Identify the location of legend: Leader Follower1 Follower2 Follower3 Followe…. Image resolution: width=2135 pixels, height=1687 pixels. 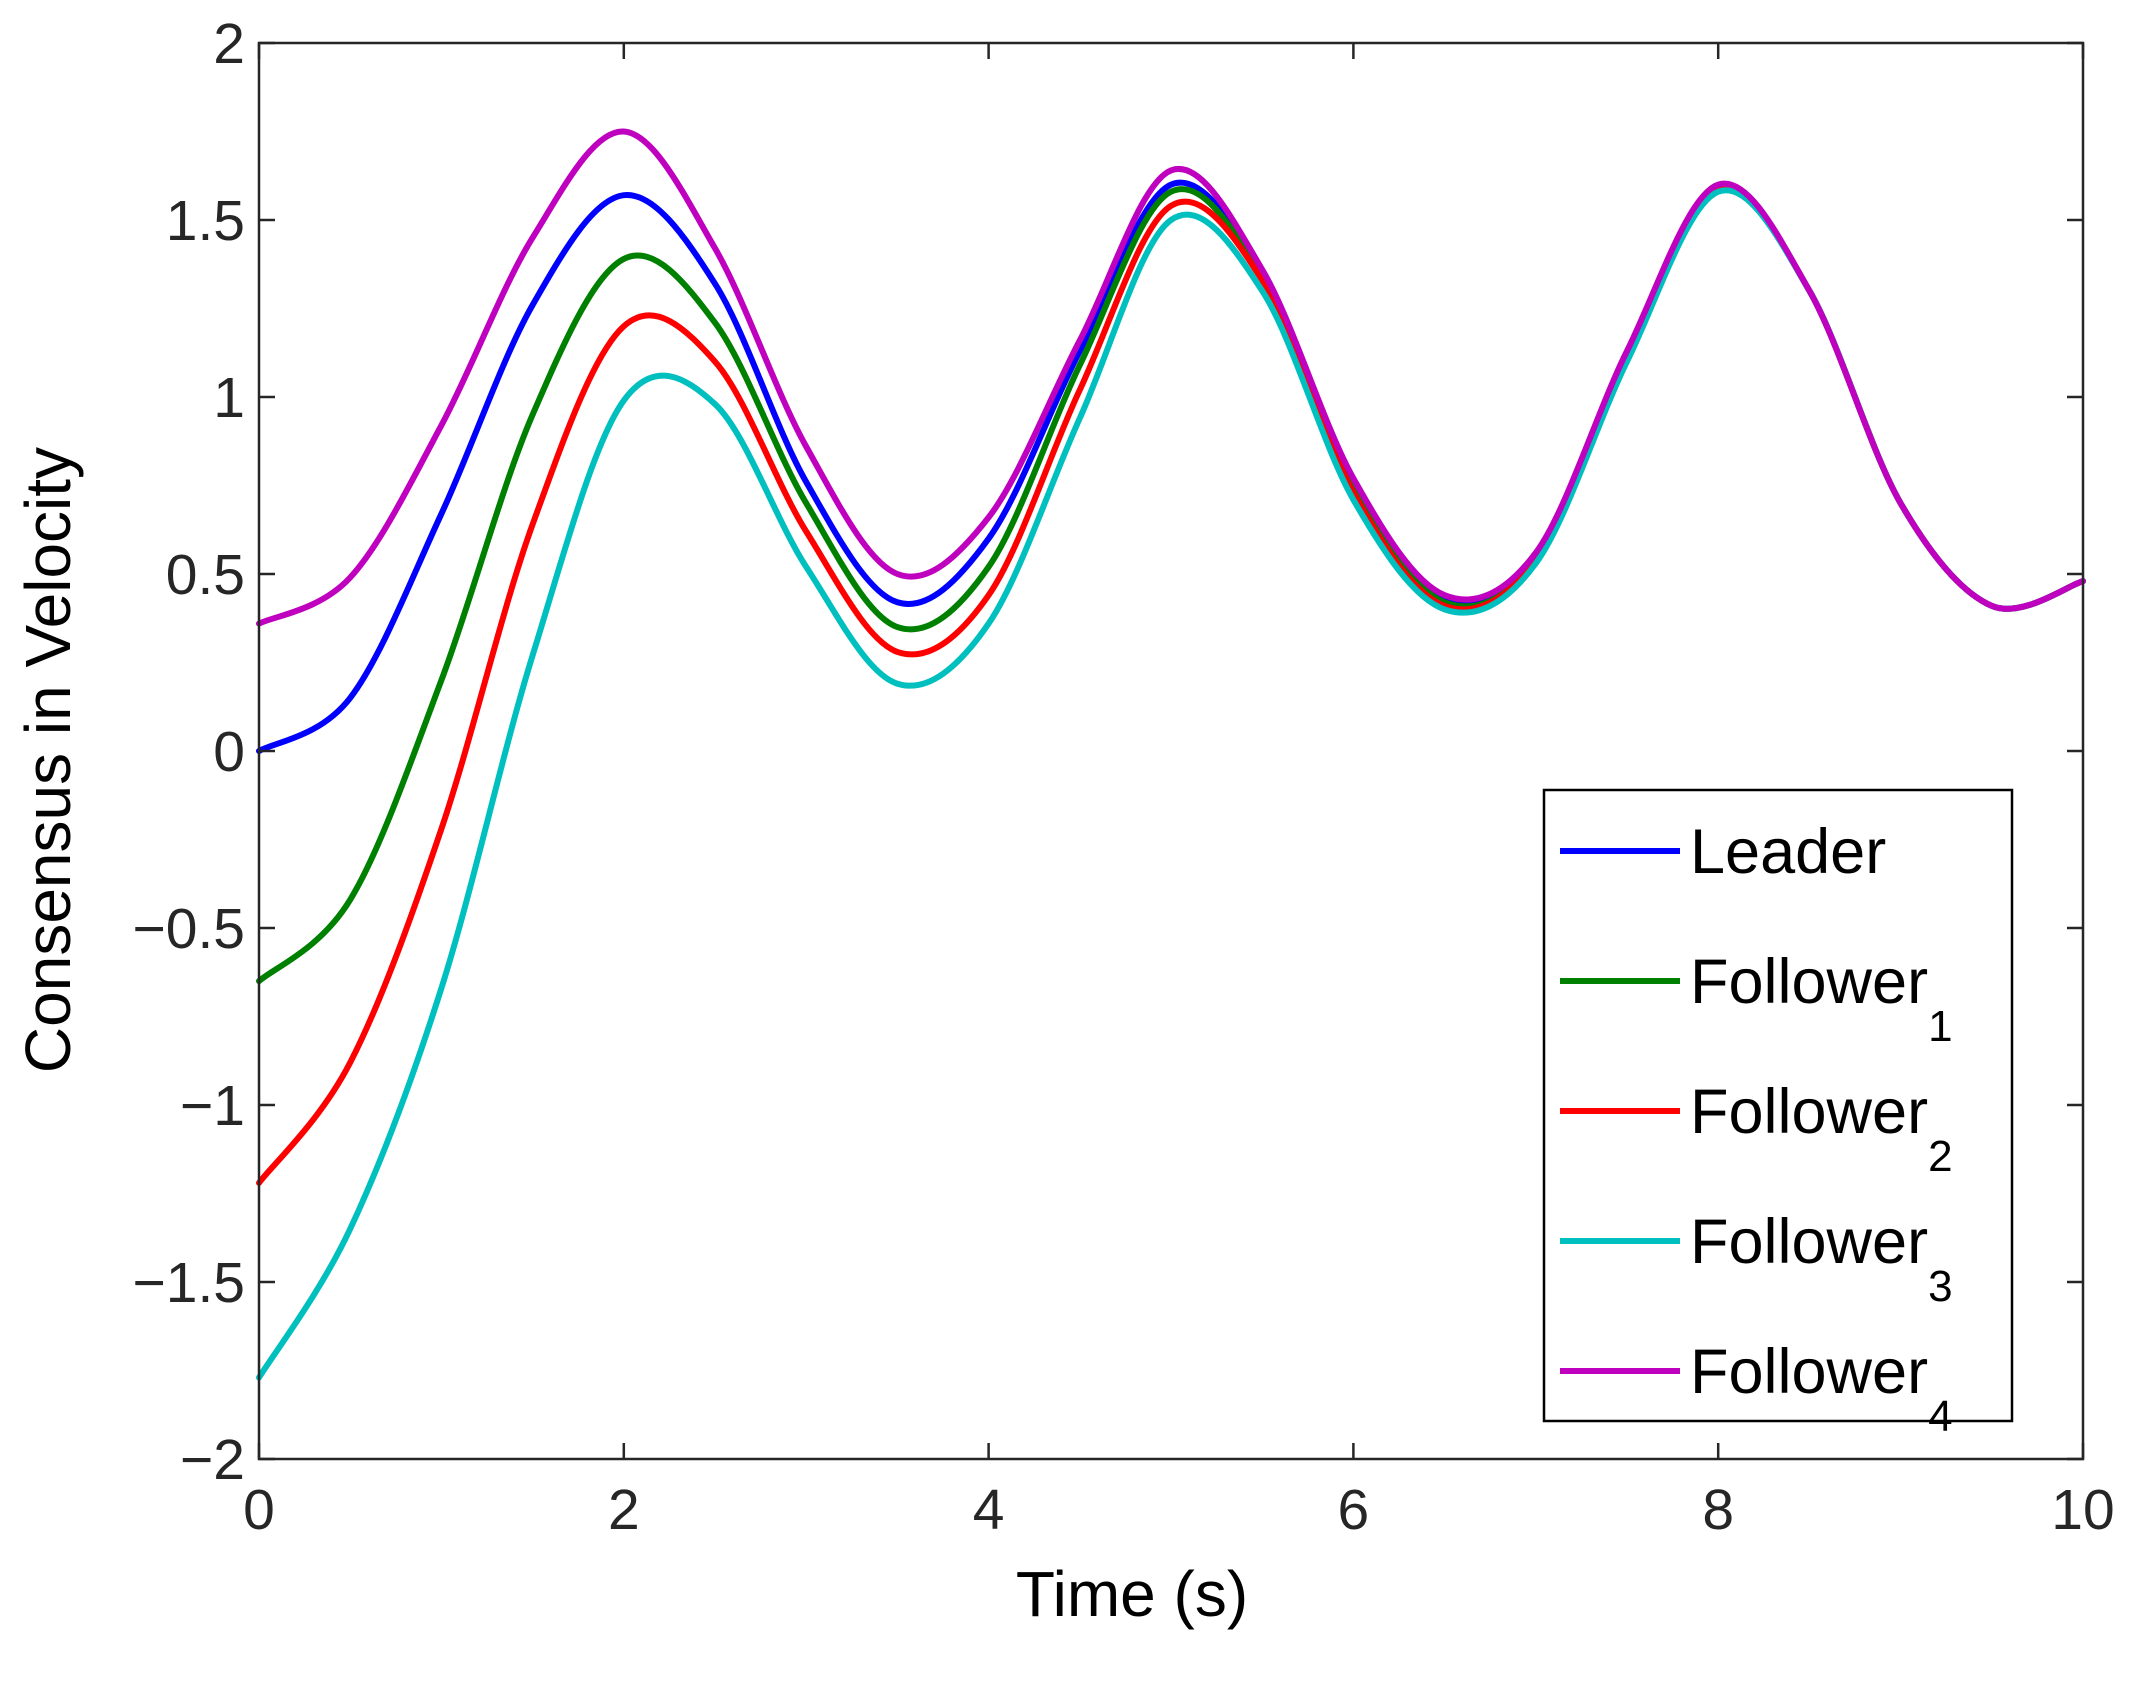
(1778, 1114).